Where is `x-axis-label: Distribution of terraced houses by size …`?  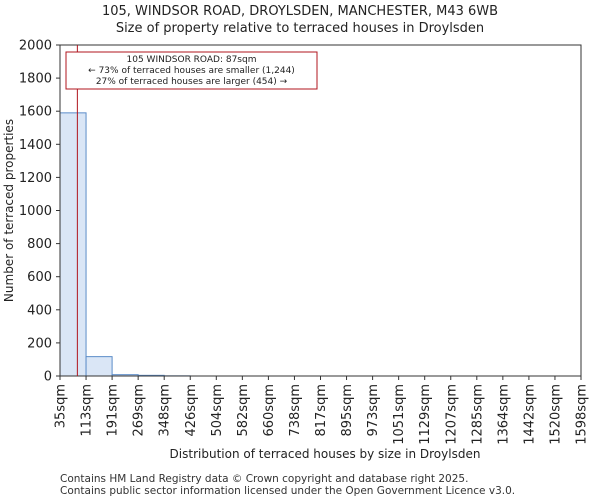
x-axis-label: Distribution of terraced houses by size … is located at coordinates (325, 454).